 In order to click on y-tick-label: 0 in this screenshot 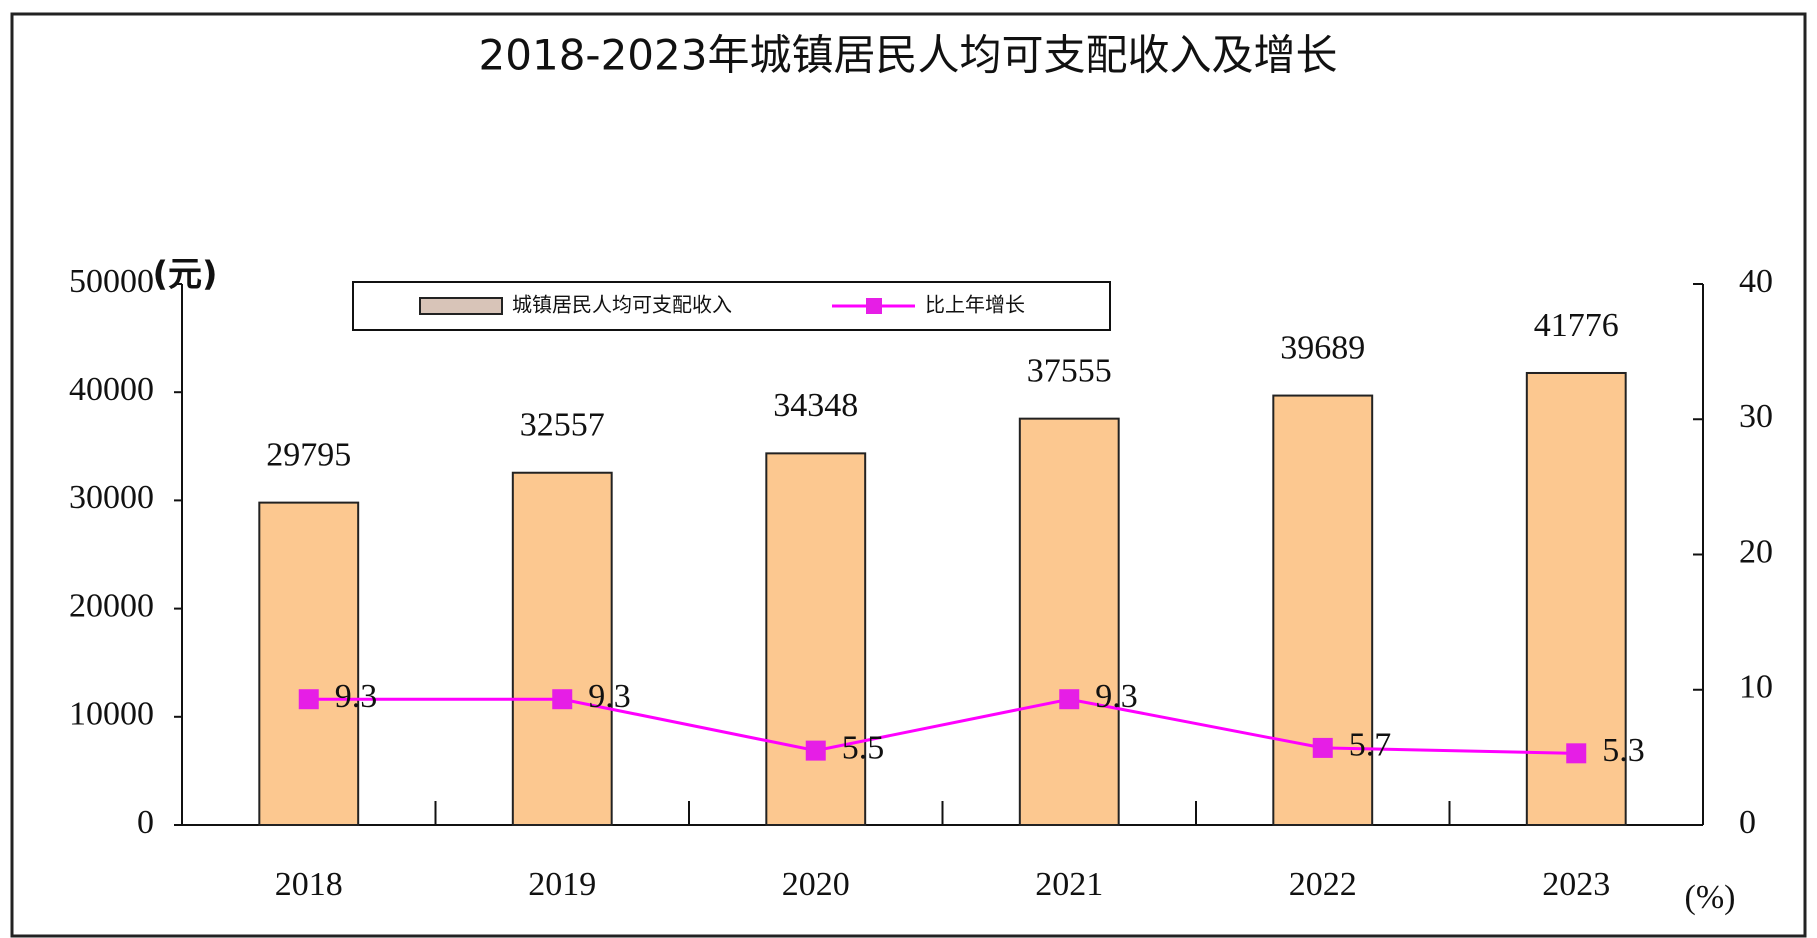, I will do `click(145, 822)`.